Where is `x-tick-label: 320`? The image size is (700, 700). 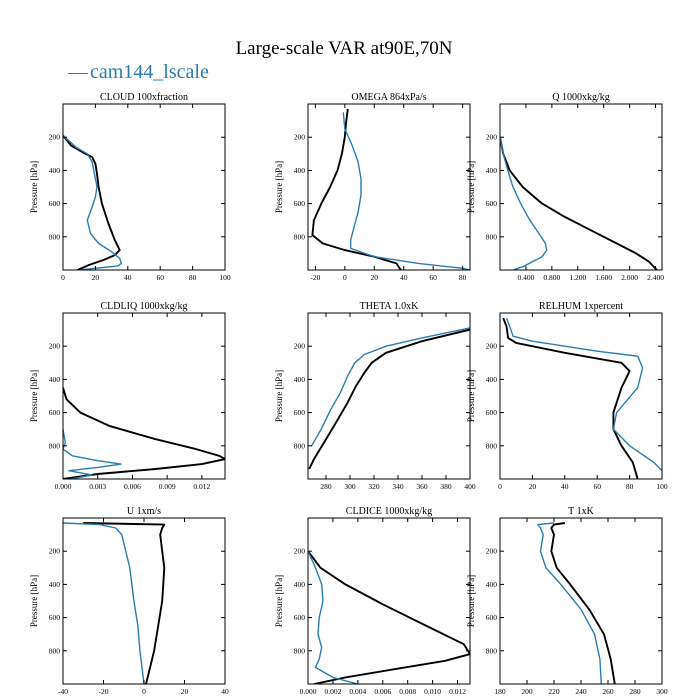
x-tick-label: 320 is located at coordinates (374, 486).